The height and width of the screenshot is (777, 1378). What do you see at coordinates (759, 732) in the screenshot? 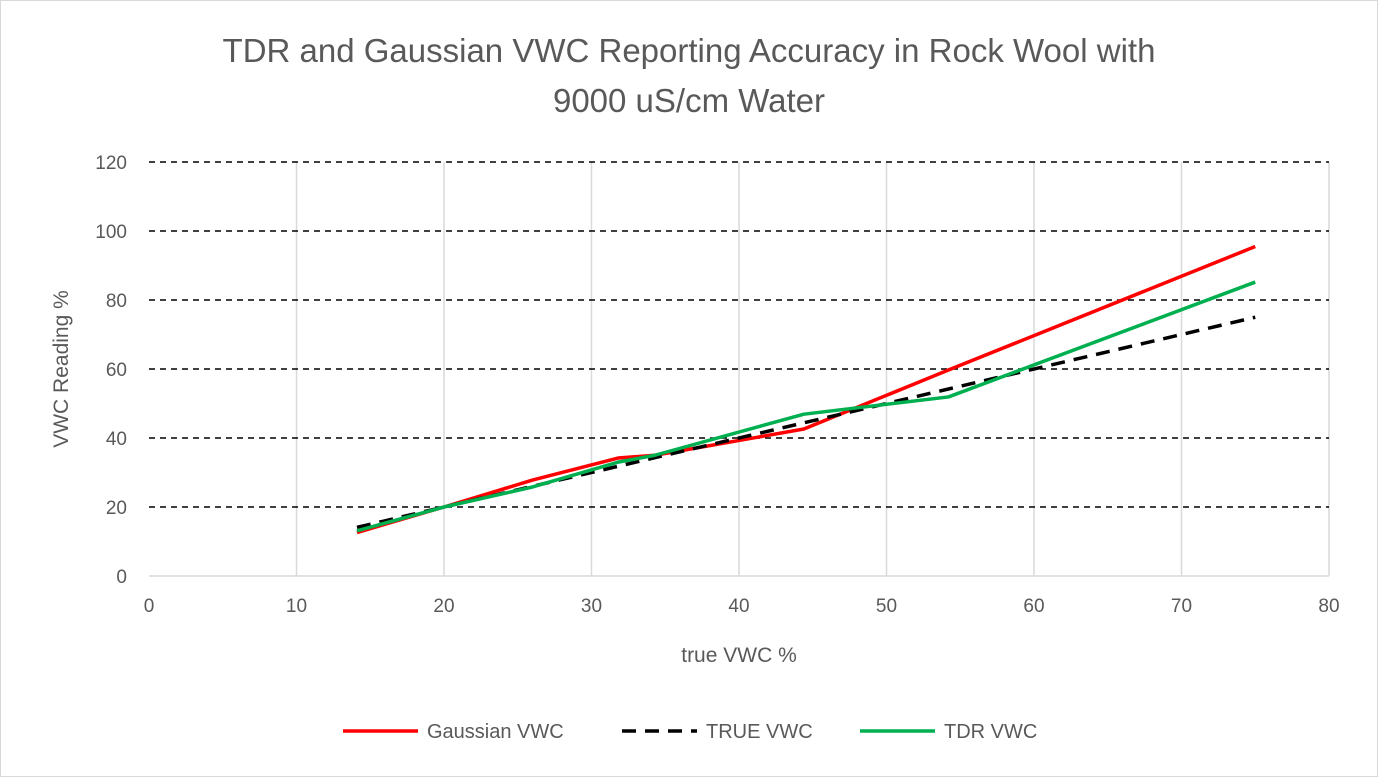
I see `legend-label: TRUE VWC` at bounding box center [759, 732].